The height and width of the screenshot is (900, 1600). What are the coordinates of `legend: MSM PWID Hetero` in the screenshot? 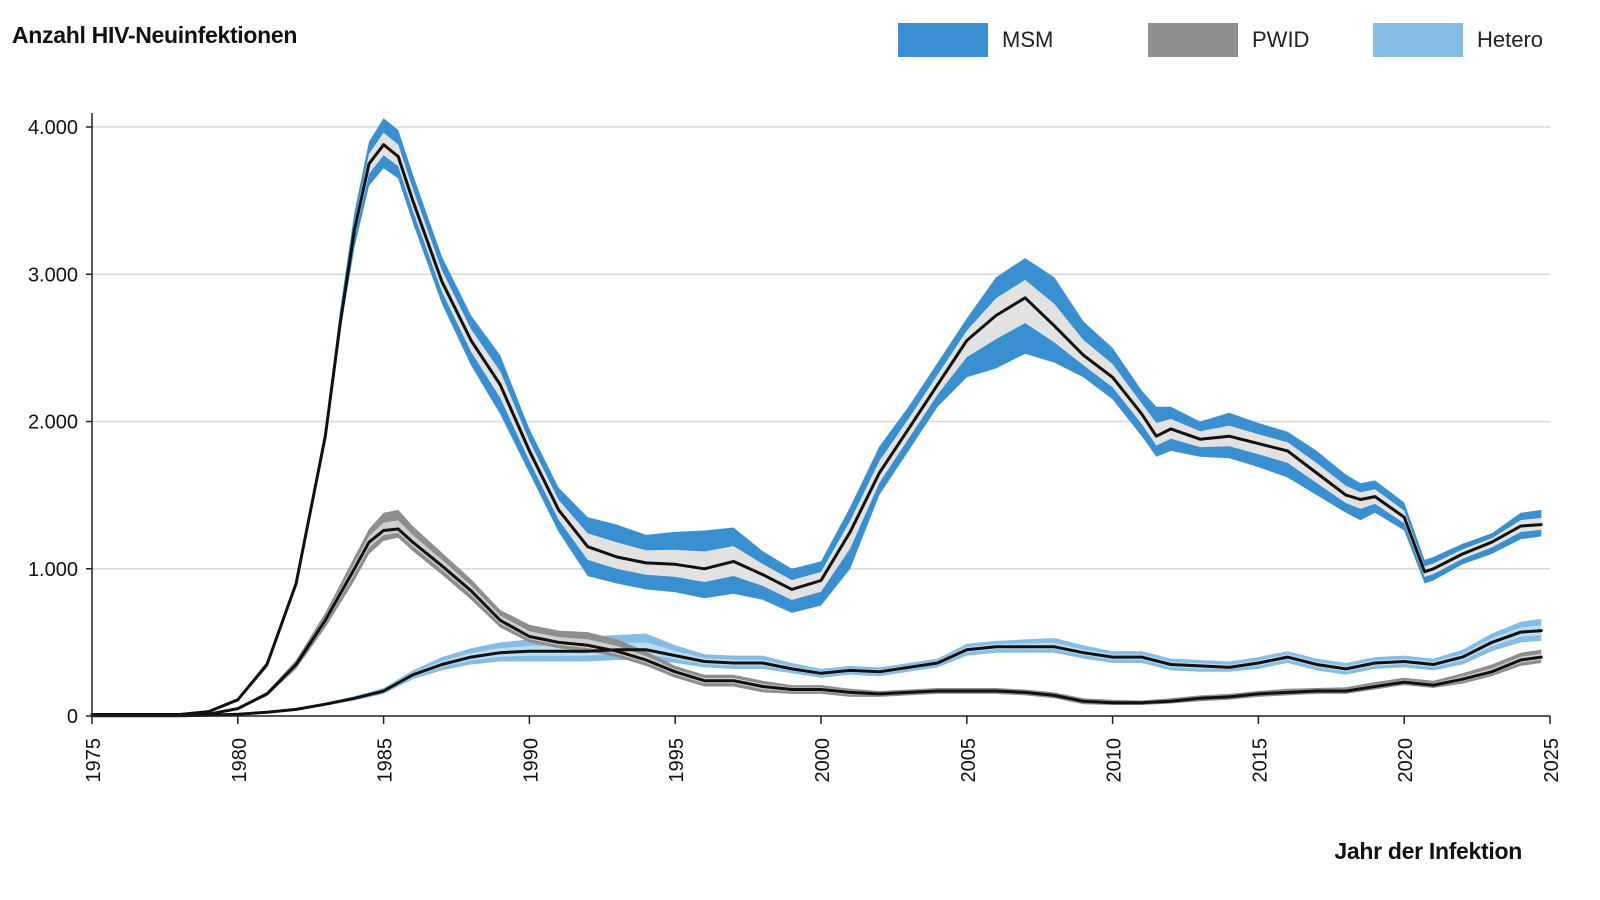 It's located at (800, 40).